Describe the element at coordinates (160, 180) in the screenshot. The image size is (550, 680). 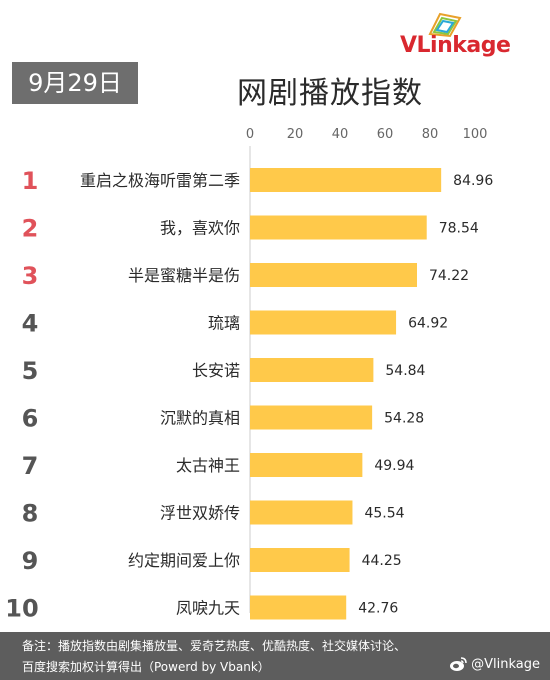
I see `category-label: 重启之极海听雷第二季` at that location.